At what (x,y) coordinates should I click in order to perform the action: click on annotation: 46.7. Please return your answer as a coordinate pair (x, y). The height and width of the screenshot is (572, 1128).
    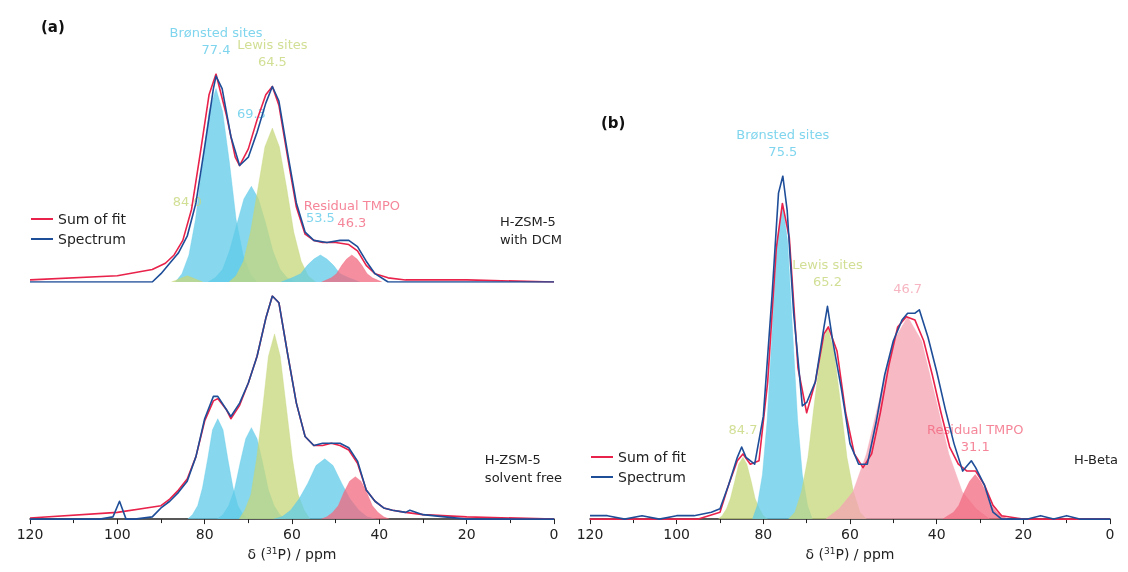
    Looking at the image, I should click on (908, 289).